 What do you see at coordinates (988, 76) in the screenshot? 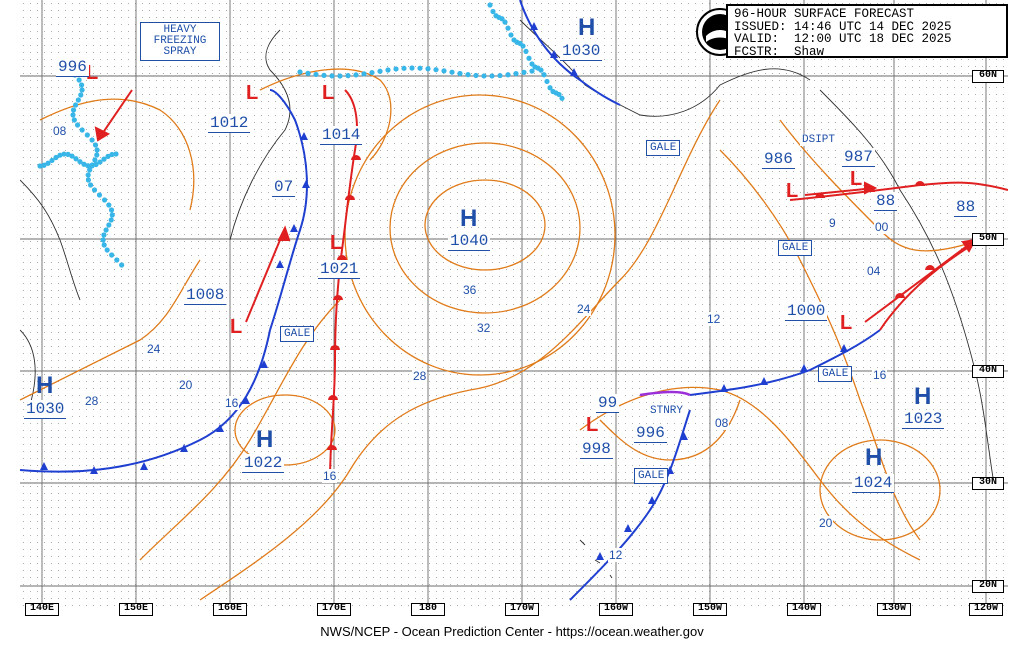
I see `latitude-label: 60N` at bounding box center [988, 76].